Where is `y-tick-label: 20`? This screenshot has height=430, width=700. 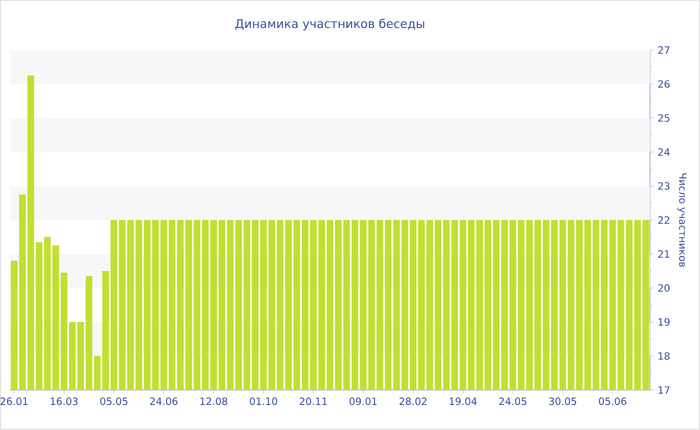 y-tick-label: 20 is located at coordinates (664, 288).